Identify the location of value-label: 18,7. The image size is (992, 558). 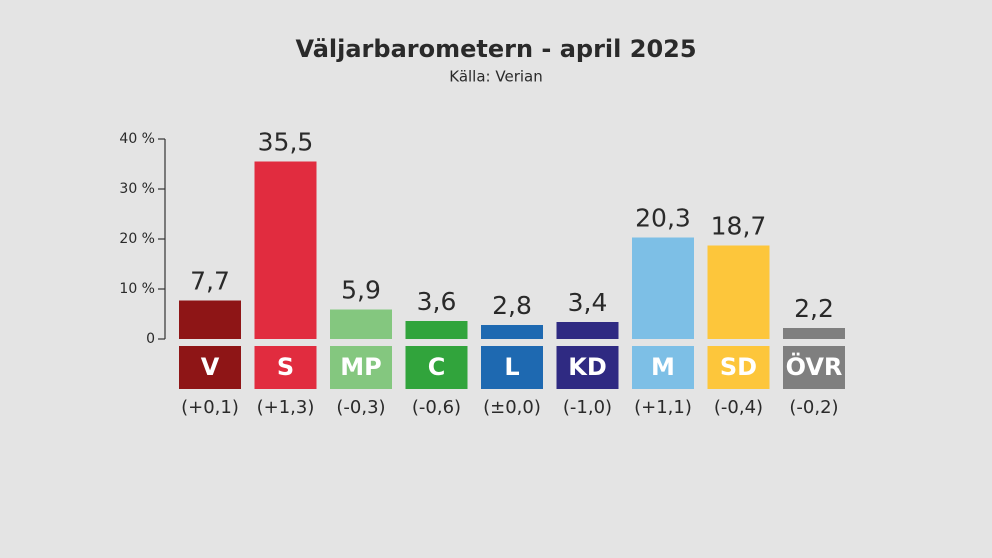
(739, 226).